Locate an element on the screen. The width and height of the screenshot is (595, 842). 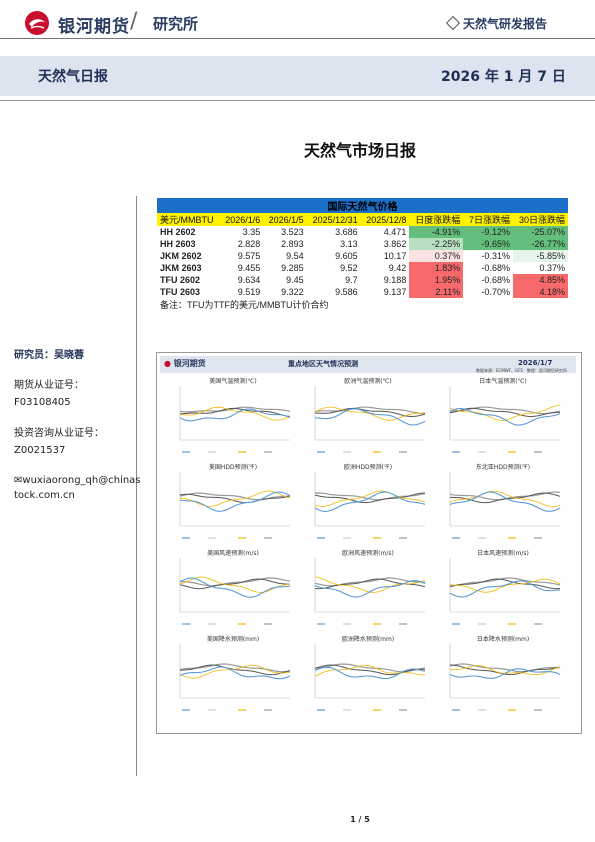
forecast-chart: 日本风速预测(m/s) is located at coordinates (503, 592).